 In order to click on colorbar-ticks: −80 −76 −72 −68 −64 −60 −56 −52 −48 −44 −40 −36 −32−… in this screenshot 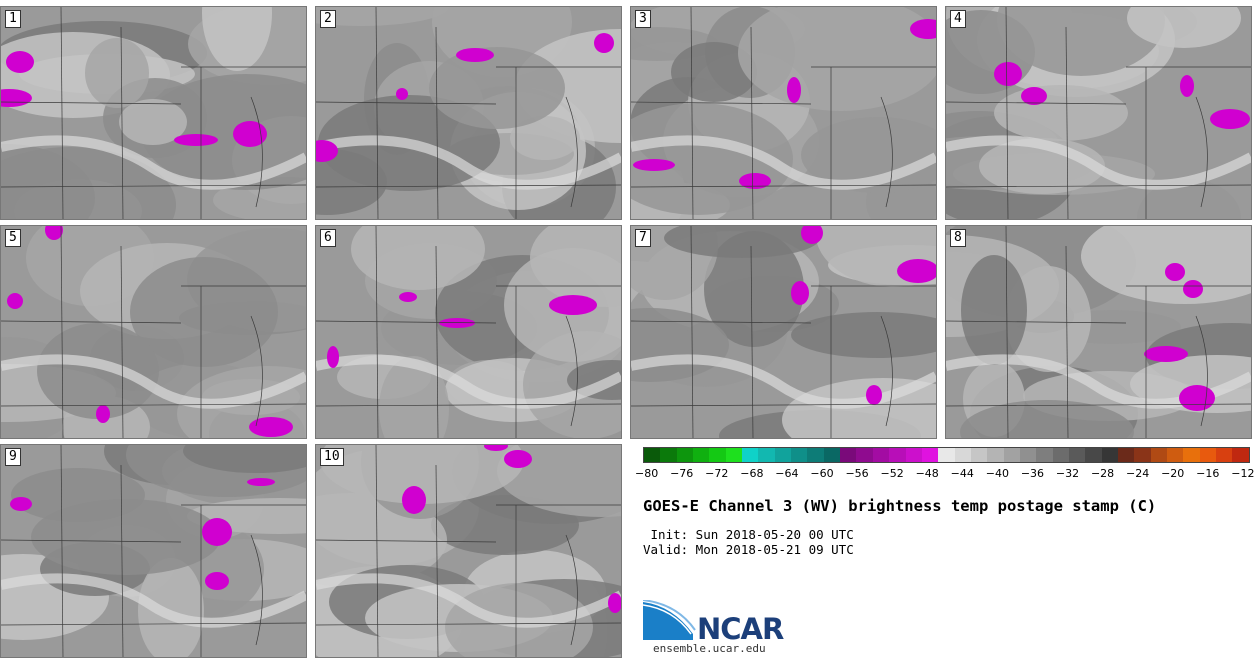, I will do `click(944, 474)`.